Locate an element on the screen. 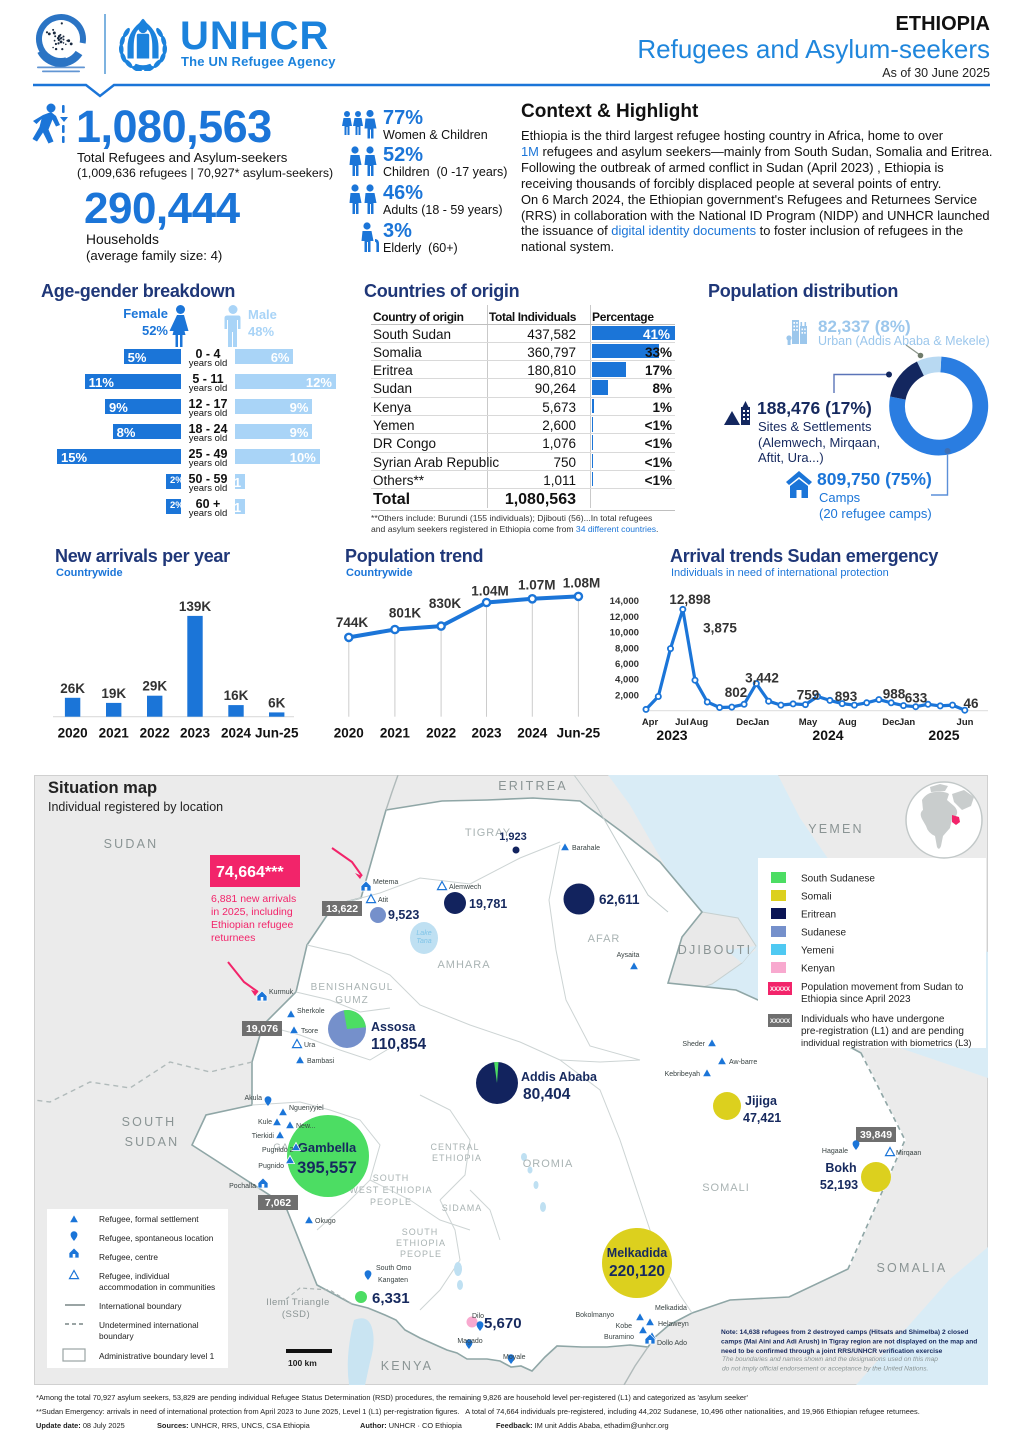 This screenshot has width=1024, height=1448. svg-text: Kule is located at coordinates (265, 1122).